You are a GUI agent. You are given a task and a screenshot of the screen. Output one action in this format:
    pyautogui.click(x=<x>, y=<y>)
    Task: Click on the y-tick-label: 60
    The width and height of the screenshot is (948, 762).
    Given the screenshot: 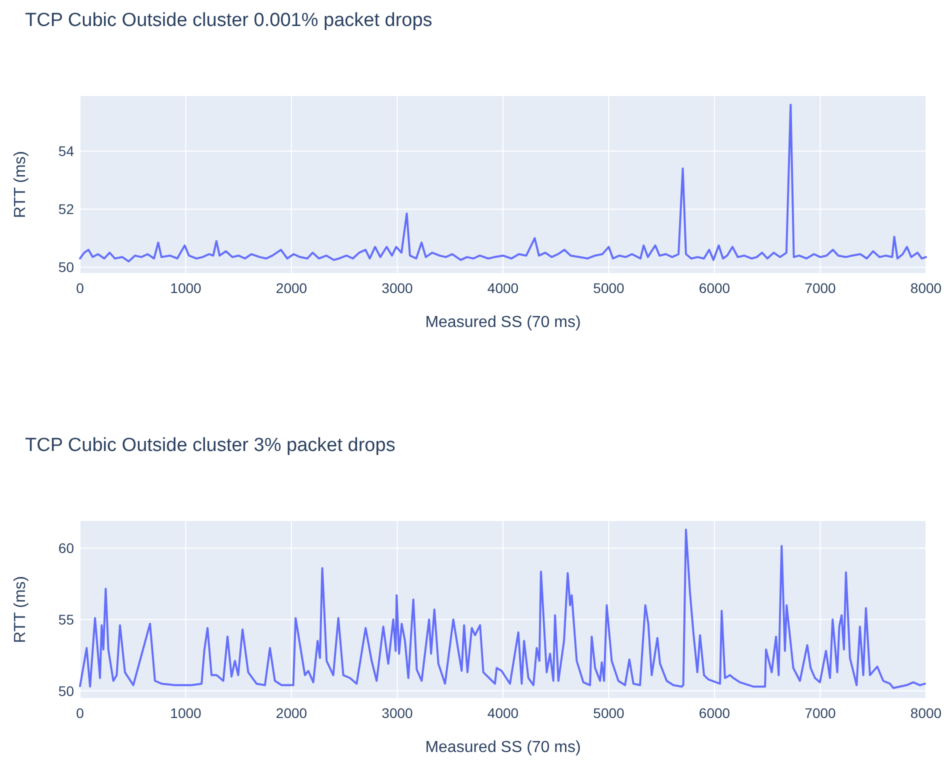 What is the action you would take?
    pyautogui.click(x=66, y=548)
    